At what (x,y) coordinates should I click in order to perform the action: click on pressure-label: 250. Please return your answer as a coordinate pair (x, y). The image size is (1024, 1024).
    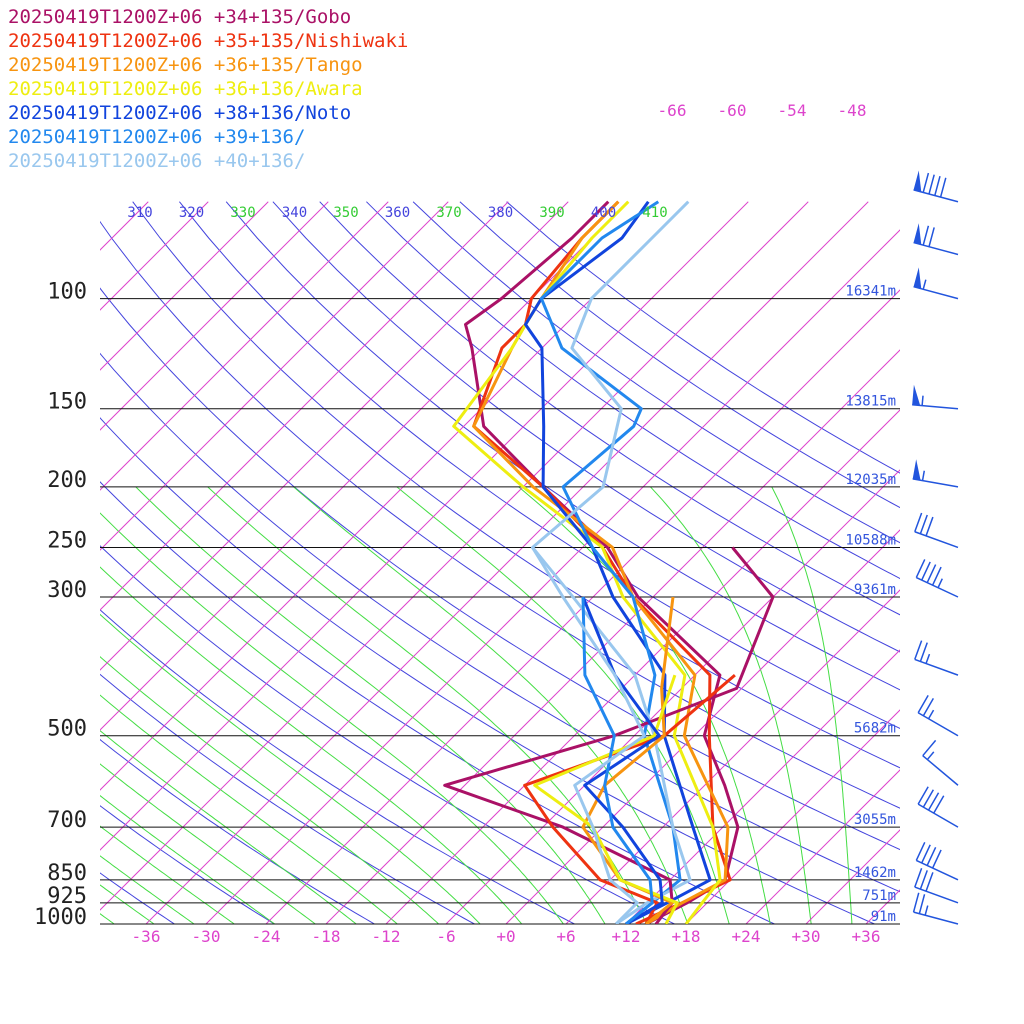
    Looking at the image, I should click on (67, 540).